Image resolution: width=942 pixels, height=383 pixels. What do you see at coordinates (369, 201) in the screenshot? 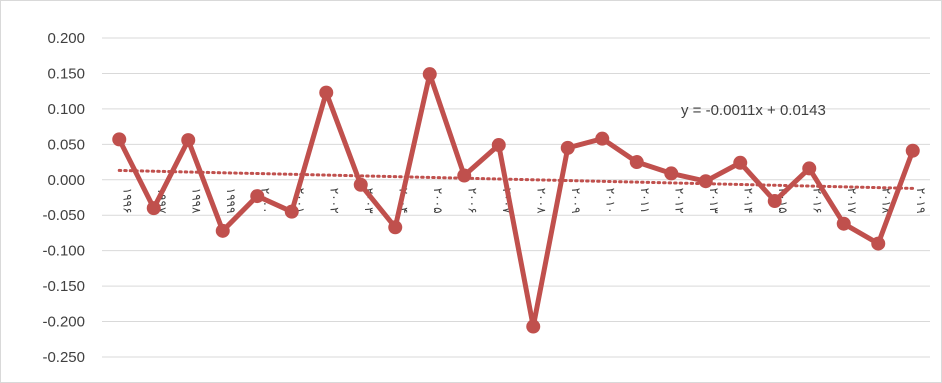
I see `x-tick-label: ۲۰۰۳` at bounding box center [369, 201].